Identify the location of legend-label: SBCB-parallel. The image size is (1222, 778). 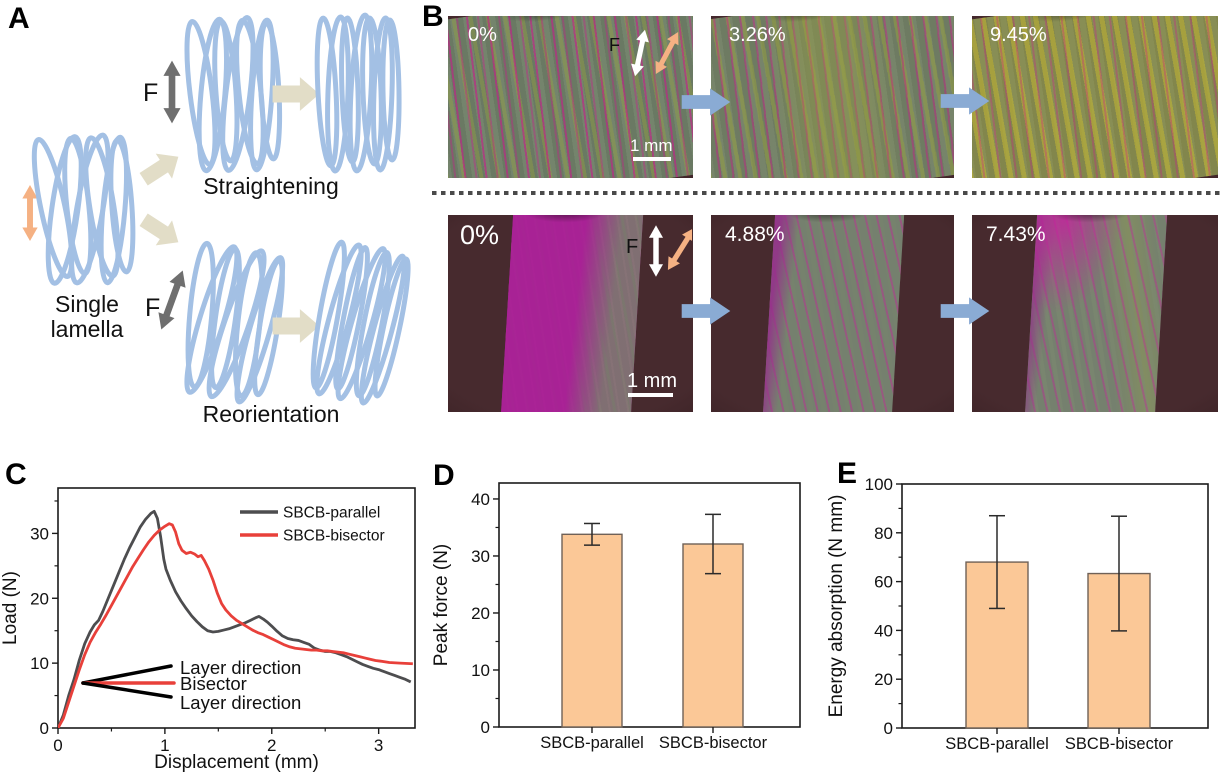
(331, 513).